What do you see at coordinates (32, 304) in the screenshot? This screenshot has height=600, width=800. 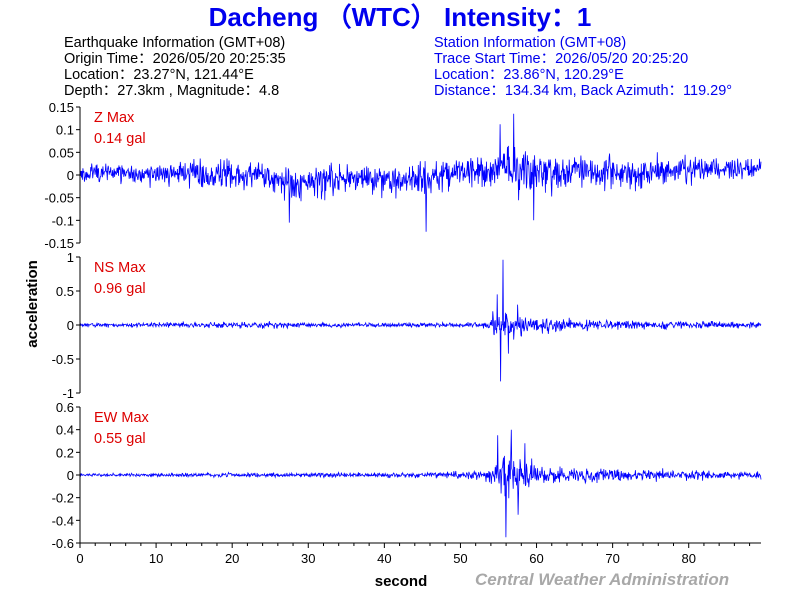 I see `y-axis-label: acceleration` at bounding box center [32, 304].